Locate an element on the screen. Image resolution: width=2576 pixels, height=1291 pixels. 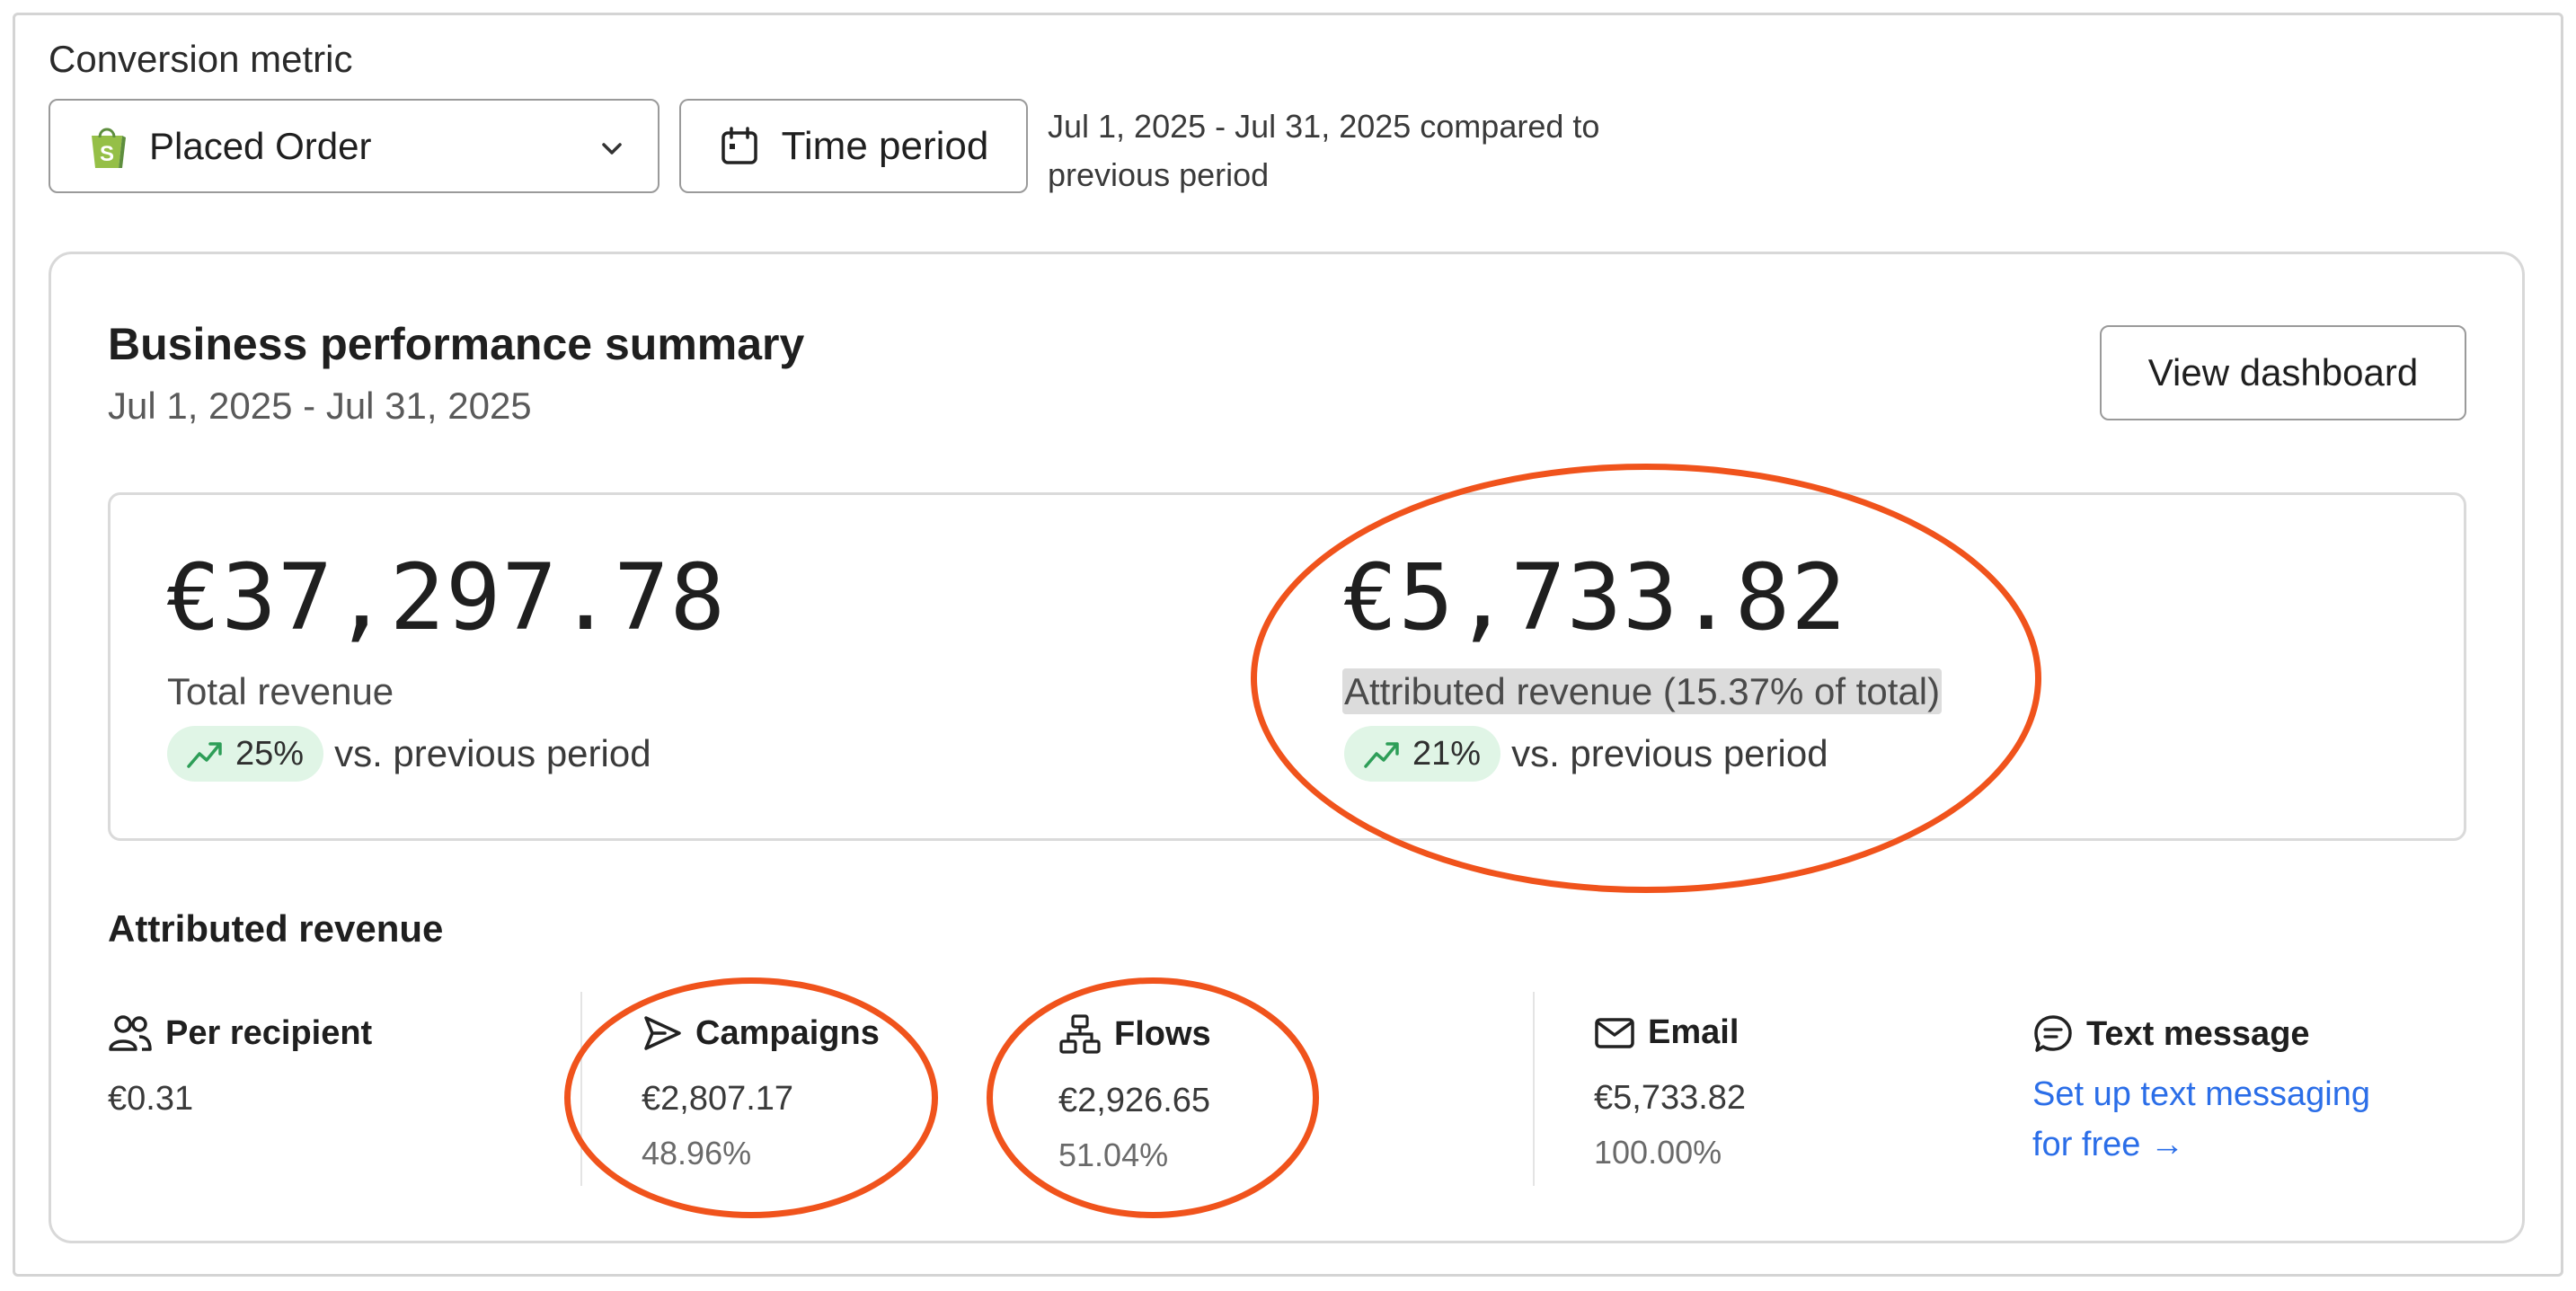
time-period-button: Time period is located at coordinates (853, 146).